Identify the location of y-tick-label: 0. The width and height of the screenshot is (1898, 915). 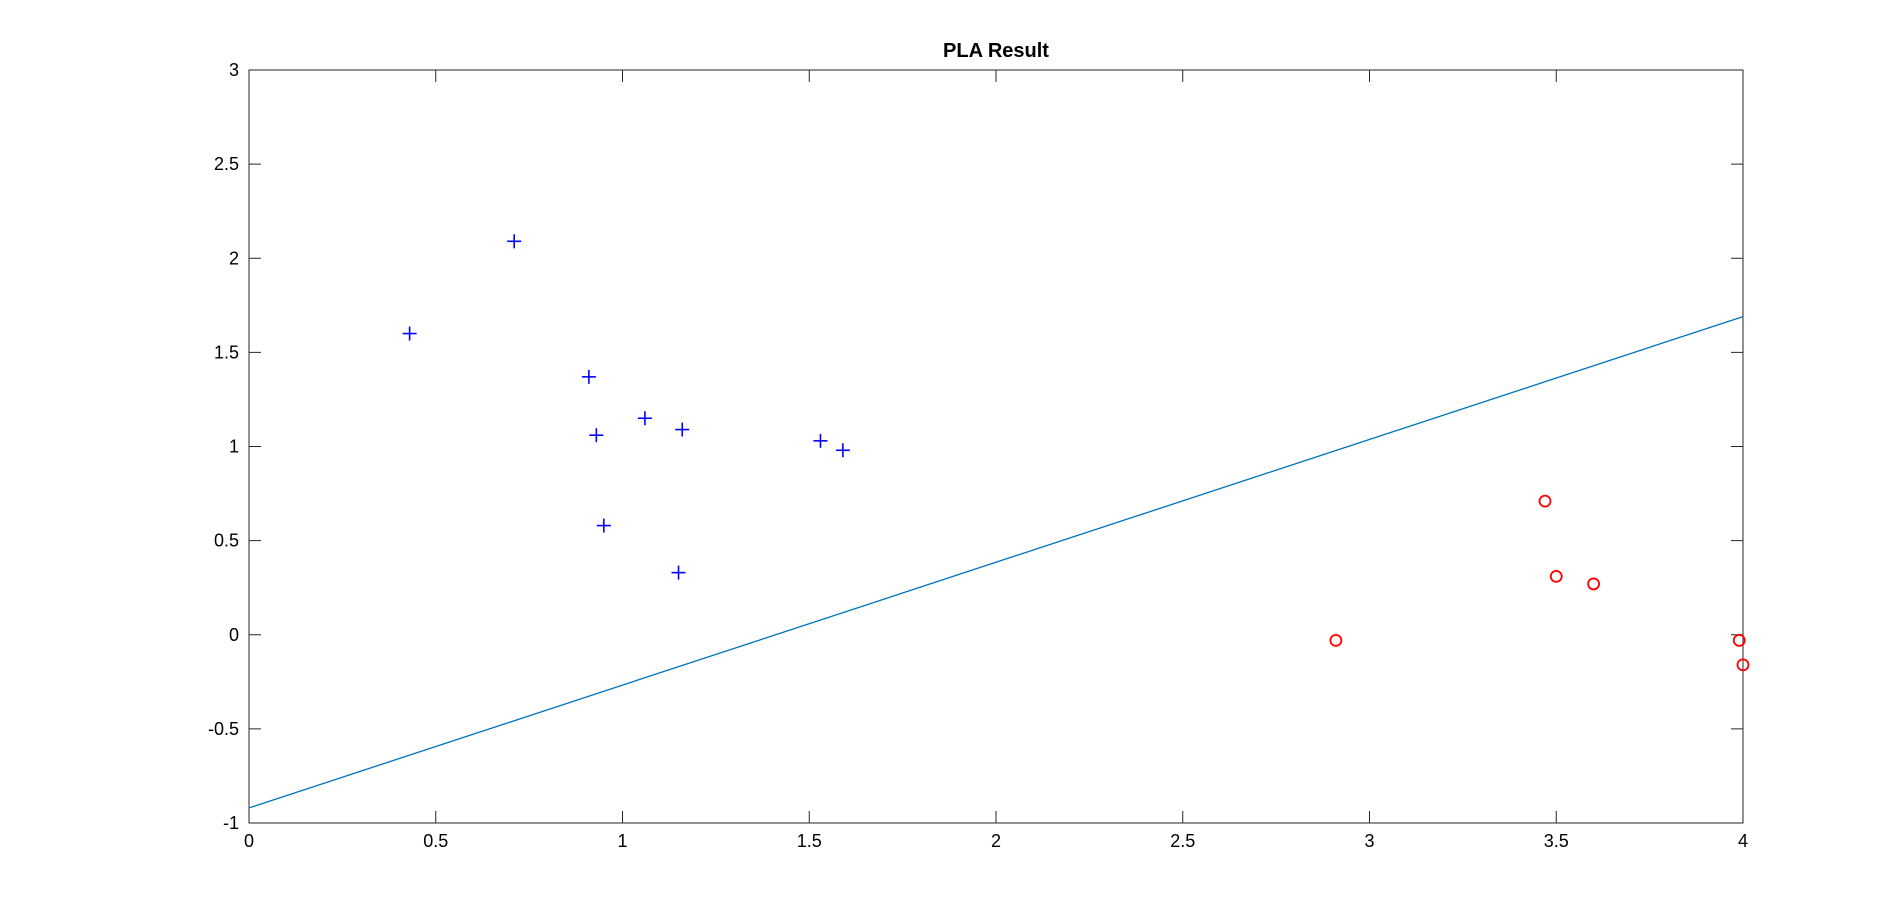
(234, 635).